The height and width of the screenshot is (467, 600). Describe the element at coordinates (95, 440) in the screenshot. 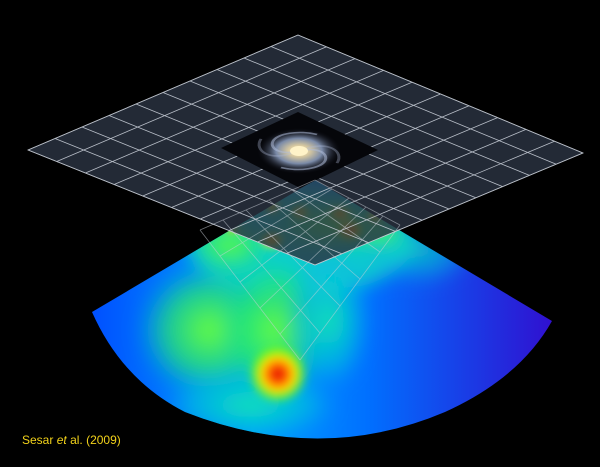

I see `credit-rest: al. (2009)` at that location.